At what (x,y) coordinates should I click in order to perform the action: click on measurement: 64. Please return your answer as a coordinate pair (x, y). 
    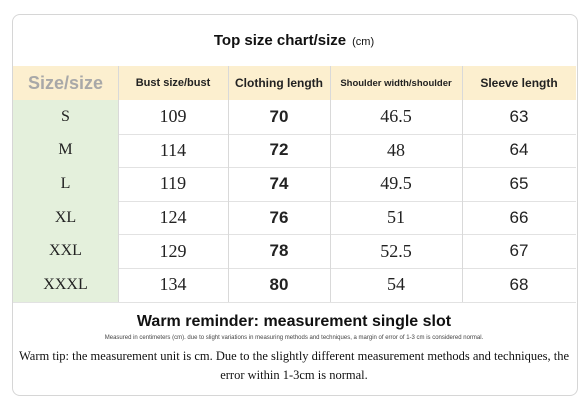
    Looking at the image, I should click on (519, 150).